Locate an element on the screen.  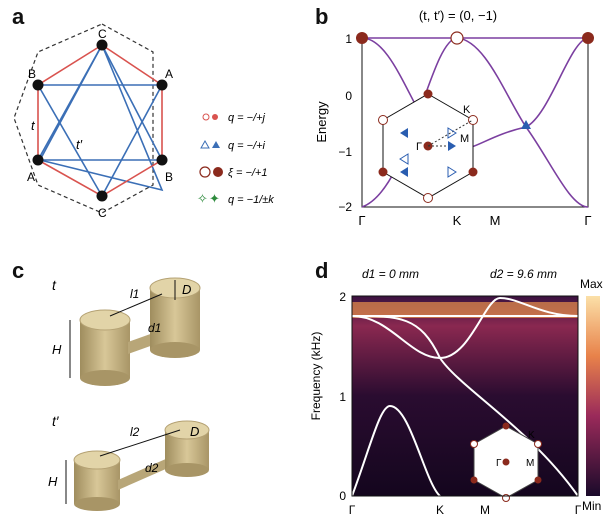
nnn-triangle-up is located at coordinates (101, 117).